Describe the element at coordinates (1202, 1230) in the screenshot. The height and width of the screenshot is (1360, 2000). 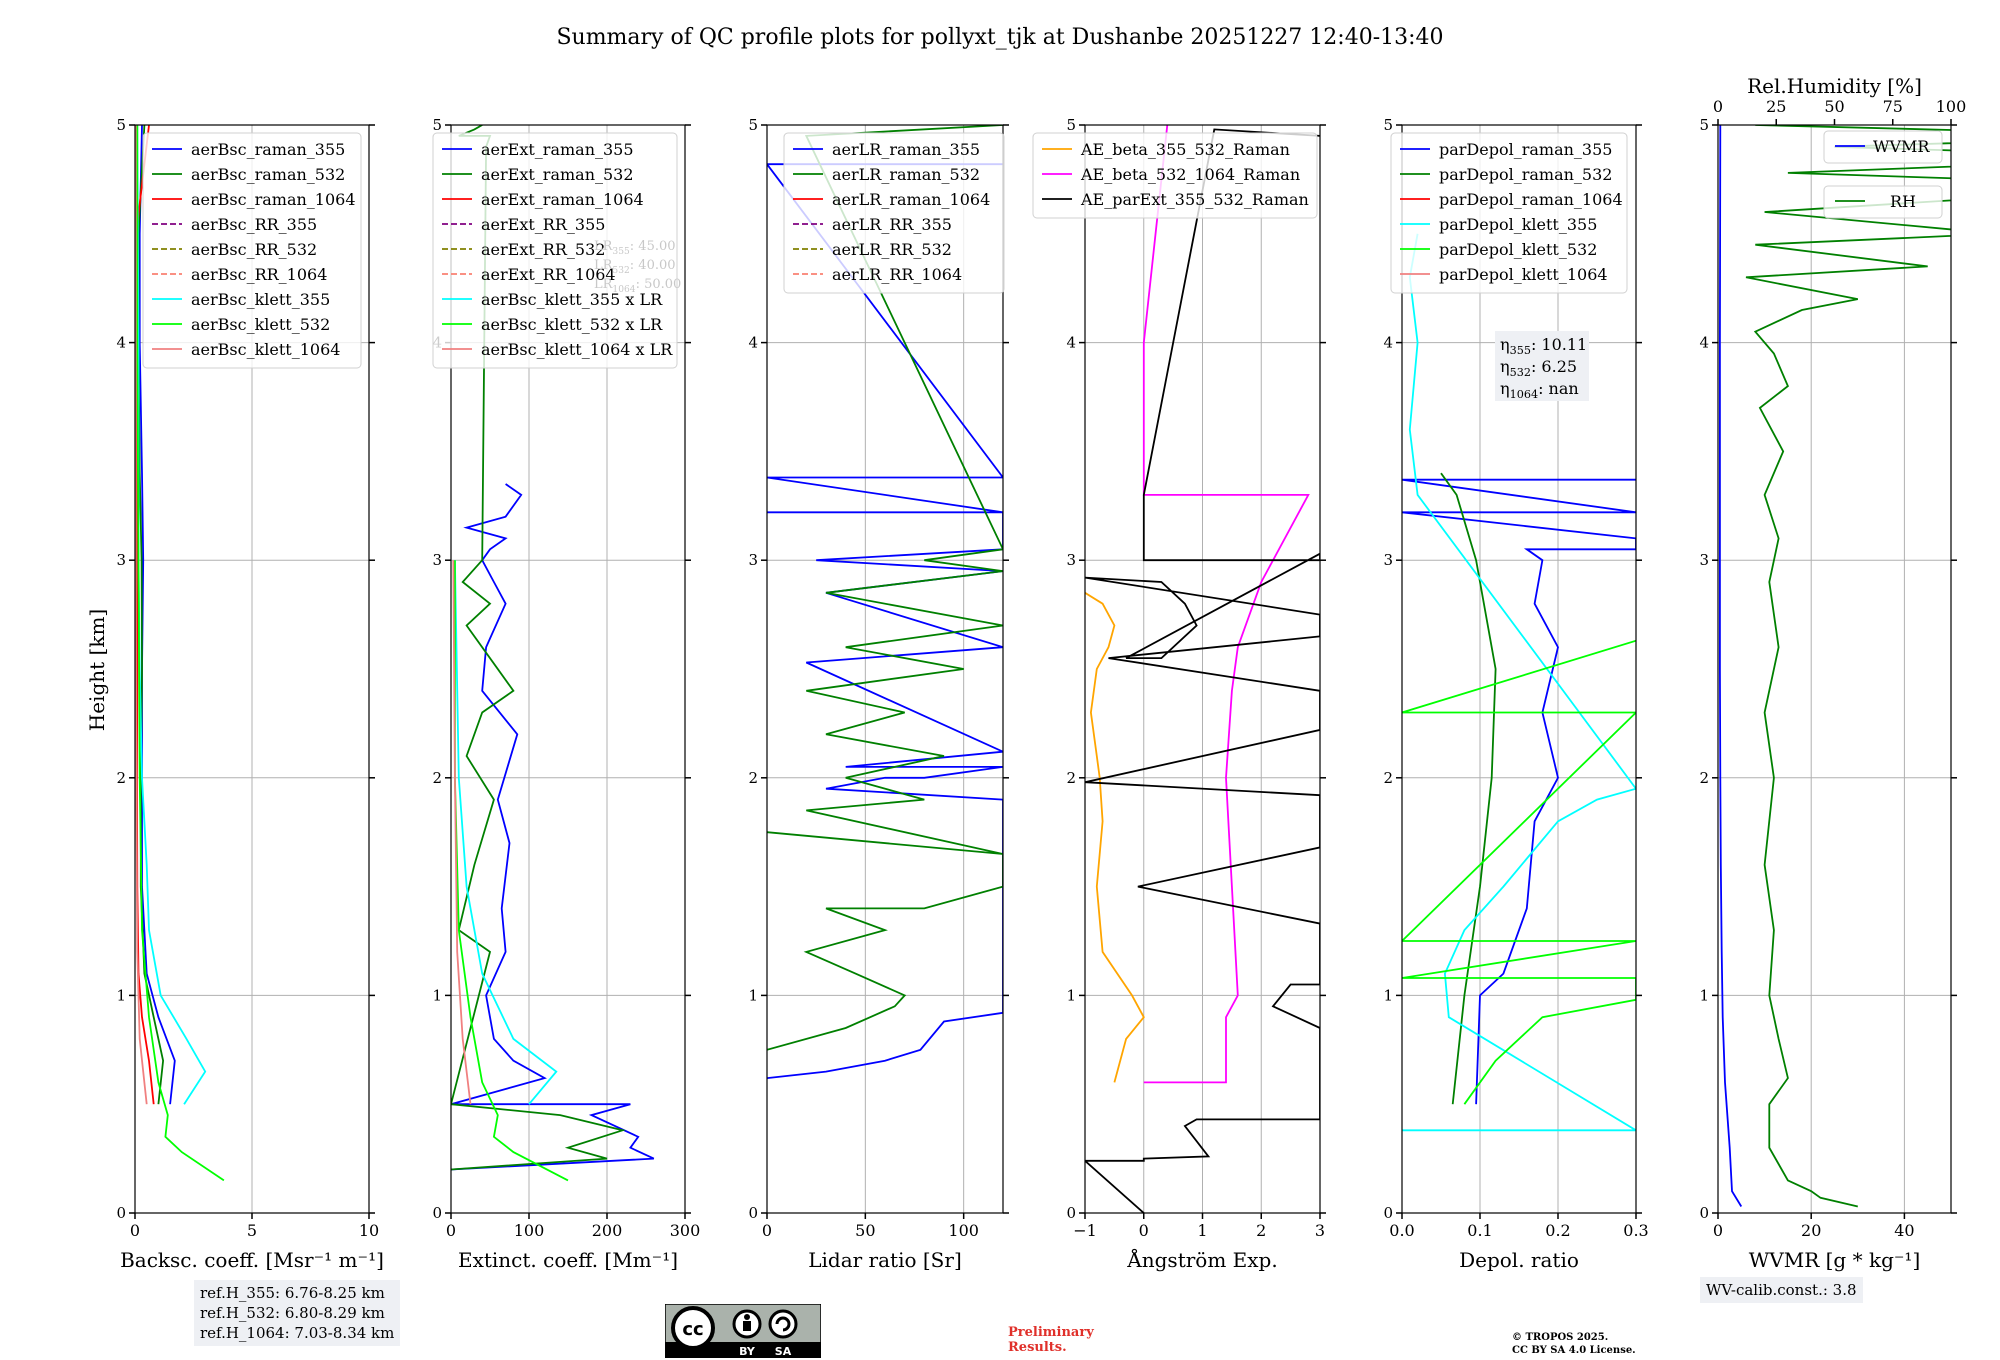
I see `x-tick-label: 1` at that location.